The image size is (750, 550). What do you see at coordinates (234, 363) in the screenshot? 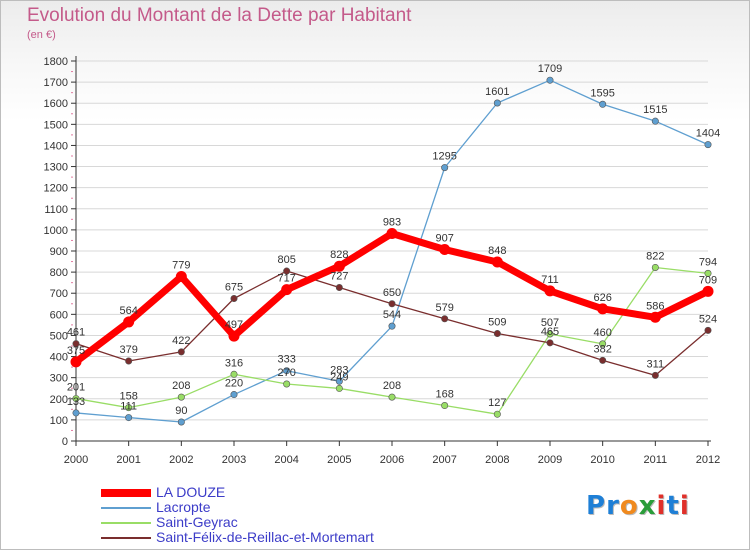
I see `data-label: 316` at bounding box center [234, 363].